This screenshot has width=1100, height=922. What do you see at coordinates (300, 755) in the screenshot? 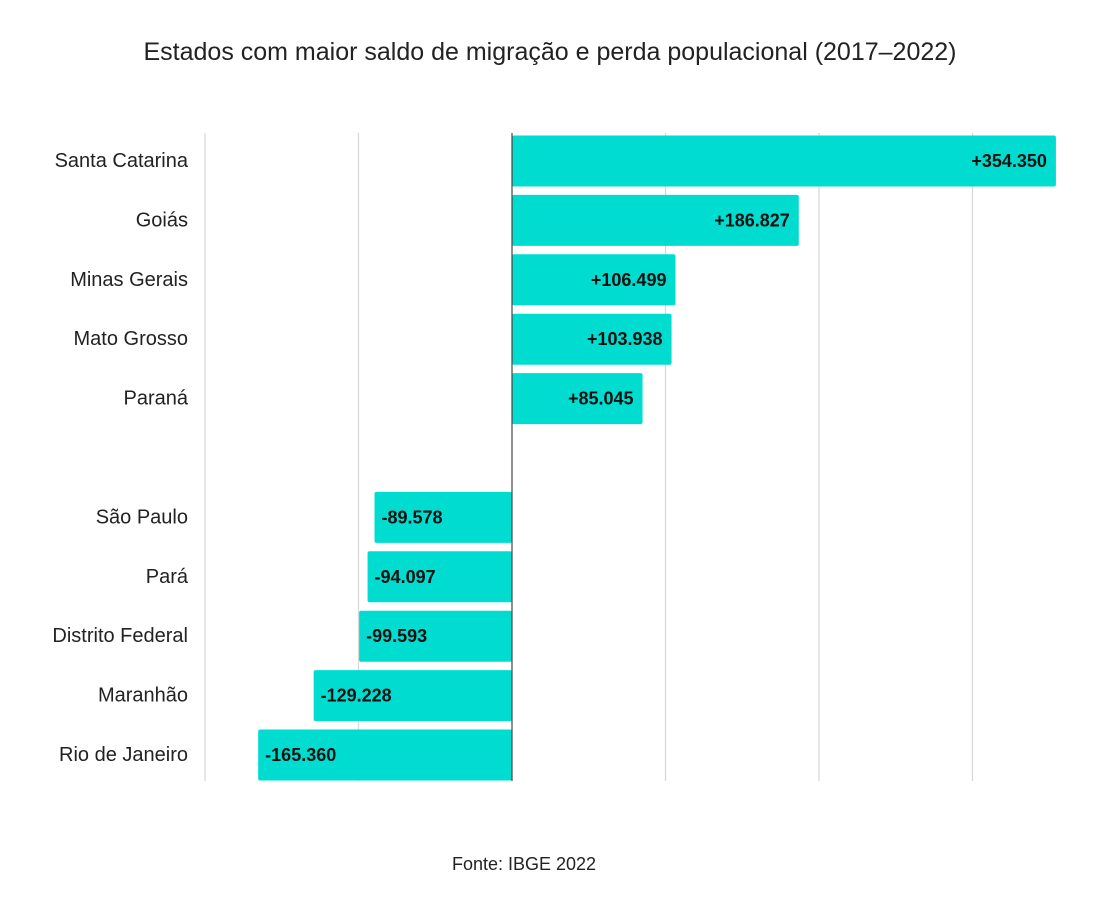
I see `data-label: -165.360` at bounding box center [300, 755].